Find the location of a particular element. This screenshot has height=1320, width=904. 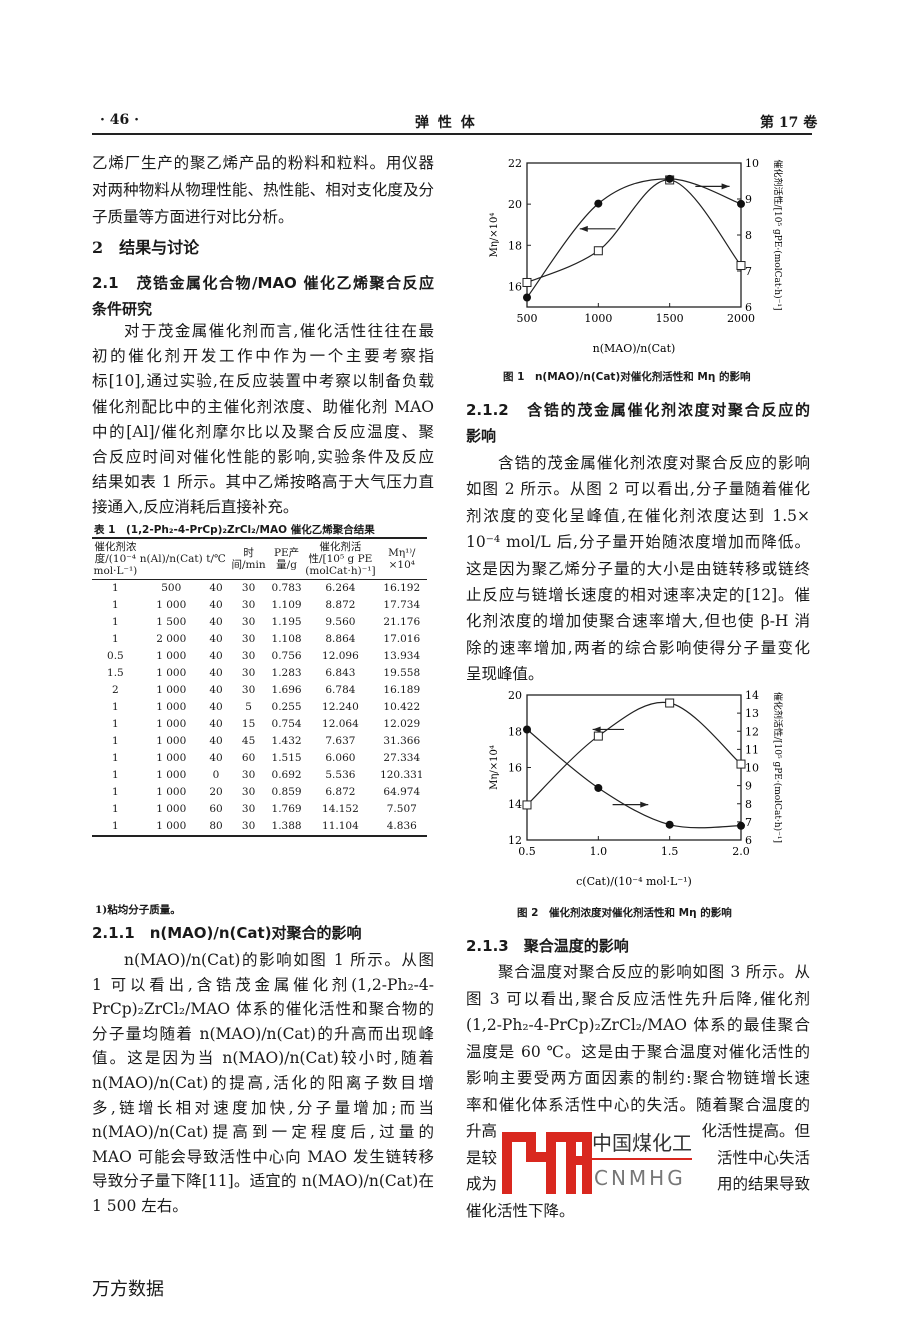

column-header: t/℃ is located at coordinates (216, 558).